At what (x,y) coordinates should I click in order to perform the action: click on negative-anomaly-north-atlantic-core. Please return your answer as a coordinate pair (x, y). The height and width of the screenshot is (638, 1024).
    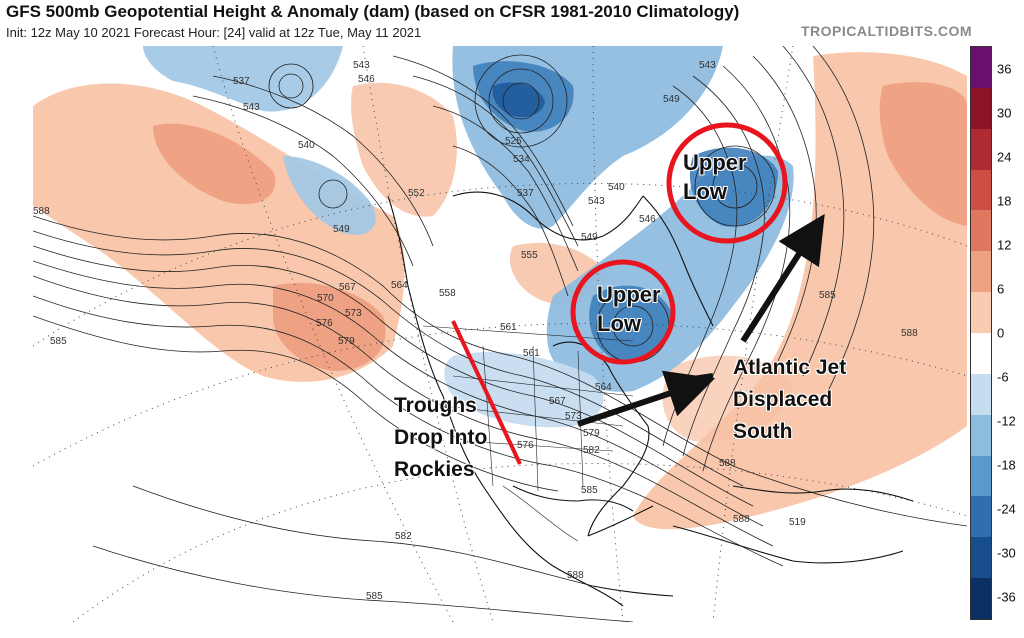
    Looking at the image, I should click on (733, 187).